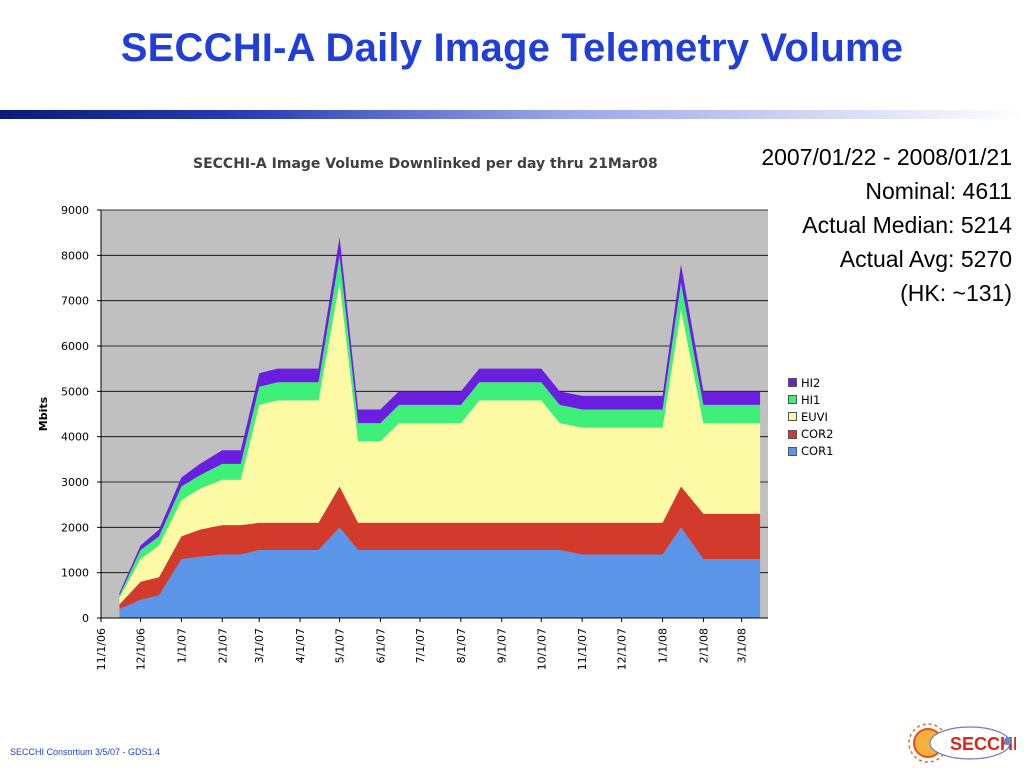 The image size is (1024, 768). What do you see at coordinates (75, 255) in the screenshot?
I see `y-tick-label: 8000` at bounding box center [75, 255].